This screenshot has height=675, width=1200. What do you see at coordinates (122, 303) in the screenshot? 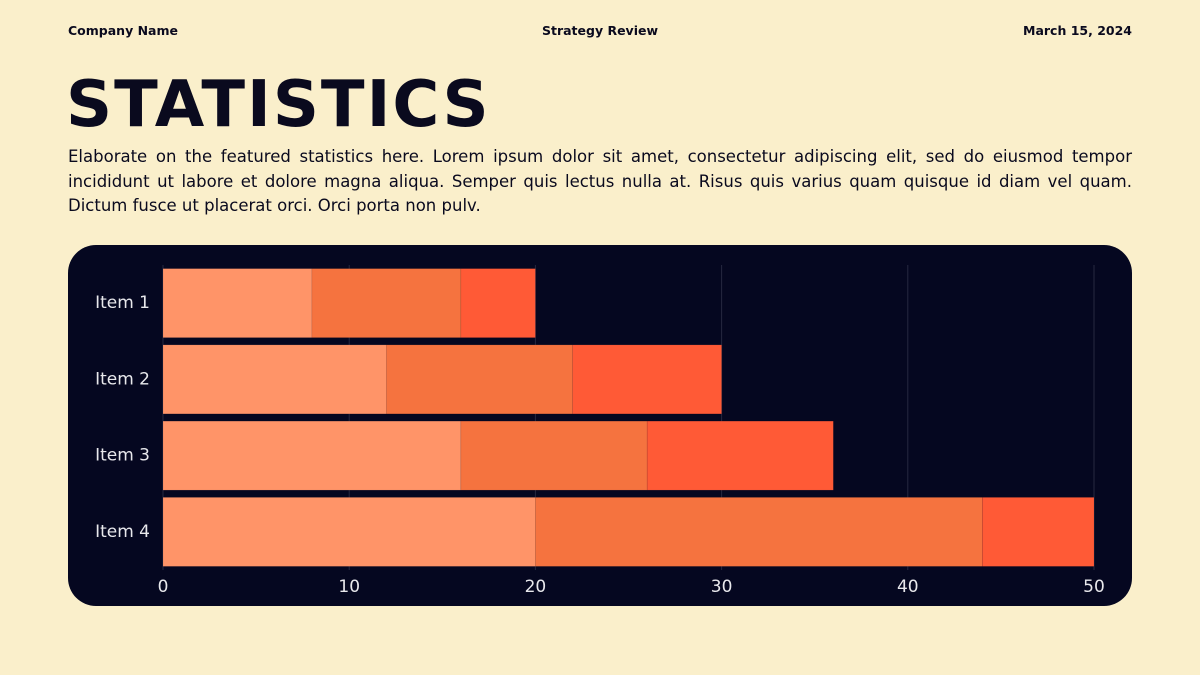
I see `y-tick-label: Item 1` at bounding box center [122, 303].